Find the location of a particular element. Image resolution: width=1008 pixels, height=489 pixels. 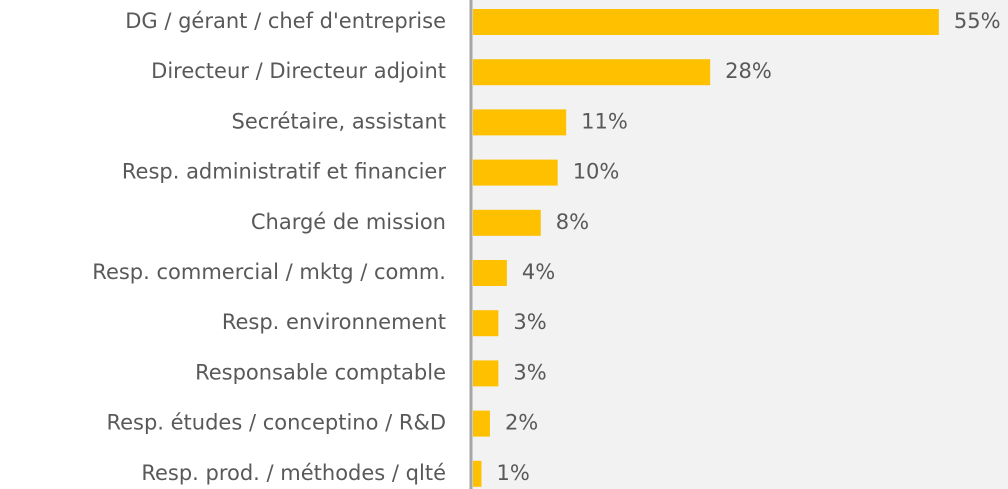

category-label: Resp. commercial / mktg / comm. is located at coordinates (269, 272).